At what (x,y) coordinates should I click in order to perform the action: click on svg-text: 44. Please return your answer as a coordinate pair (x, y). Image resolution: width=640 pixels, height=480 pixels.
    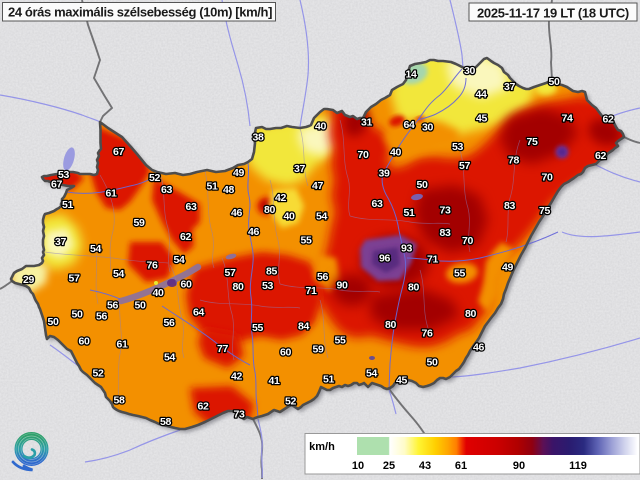
    Looking at the image, I should click on (481, 95).